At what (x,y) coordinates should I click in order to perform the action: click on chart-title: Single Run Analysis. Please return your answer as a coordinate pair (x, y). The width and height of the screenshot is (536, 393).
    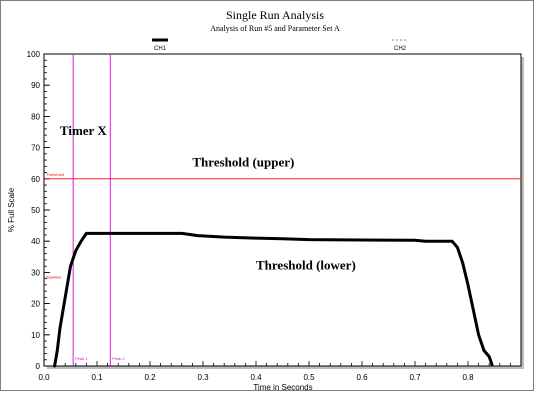
    Looking at the image, I should click on (275, 15).